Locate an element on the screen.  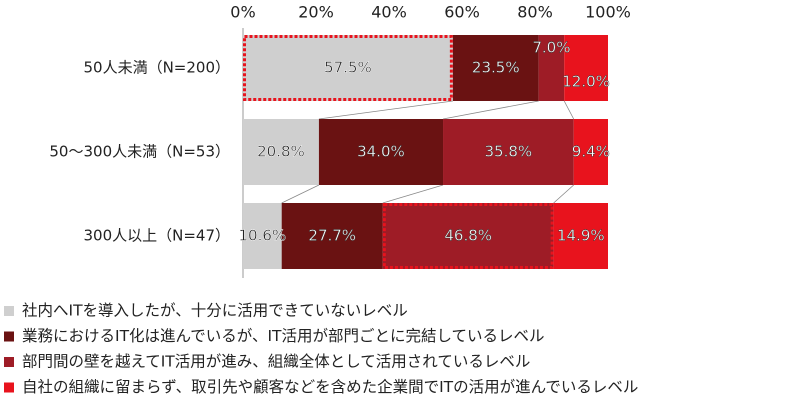
highlight-box is located at coordinates (468, 236).